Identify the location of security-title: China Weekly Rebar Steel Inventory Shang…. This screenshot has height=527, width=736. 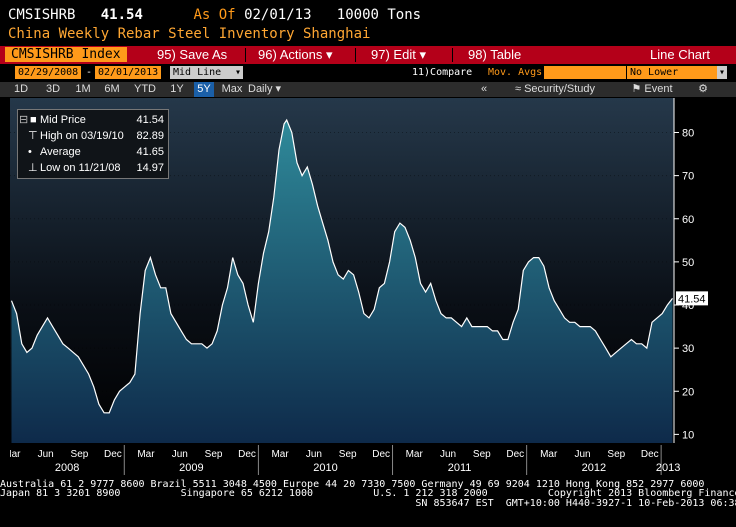
(189, 34).